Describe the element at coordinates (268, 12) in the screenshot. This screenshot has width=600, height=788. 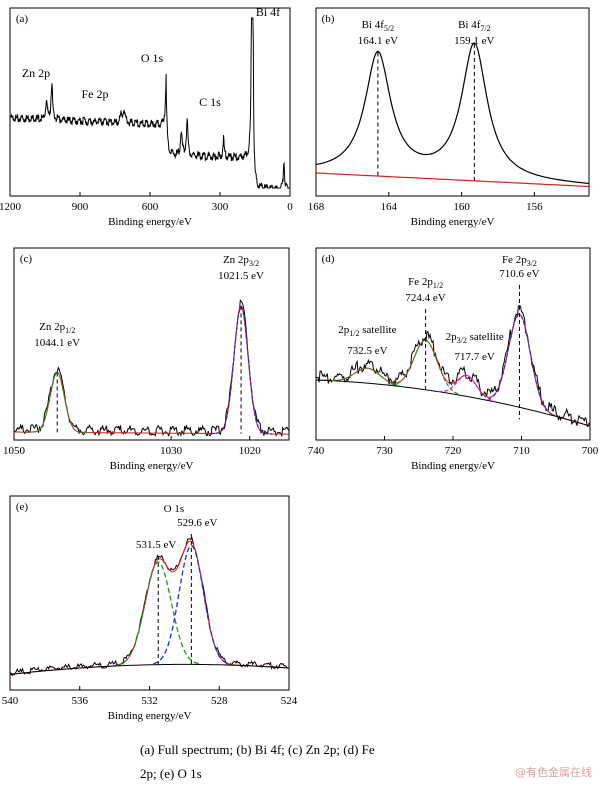
I see `peak-annotation: Bi 4f` at that location.